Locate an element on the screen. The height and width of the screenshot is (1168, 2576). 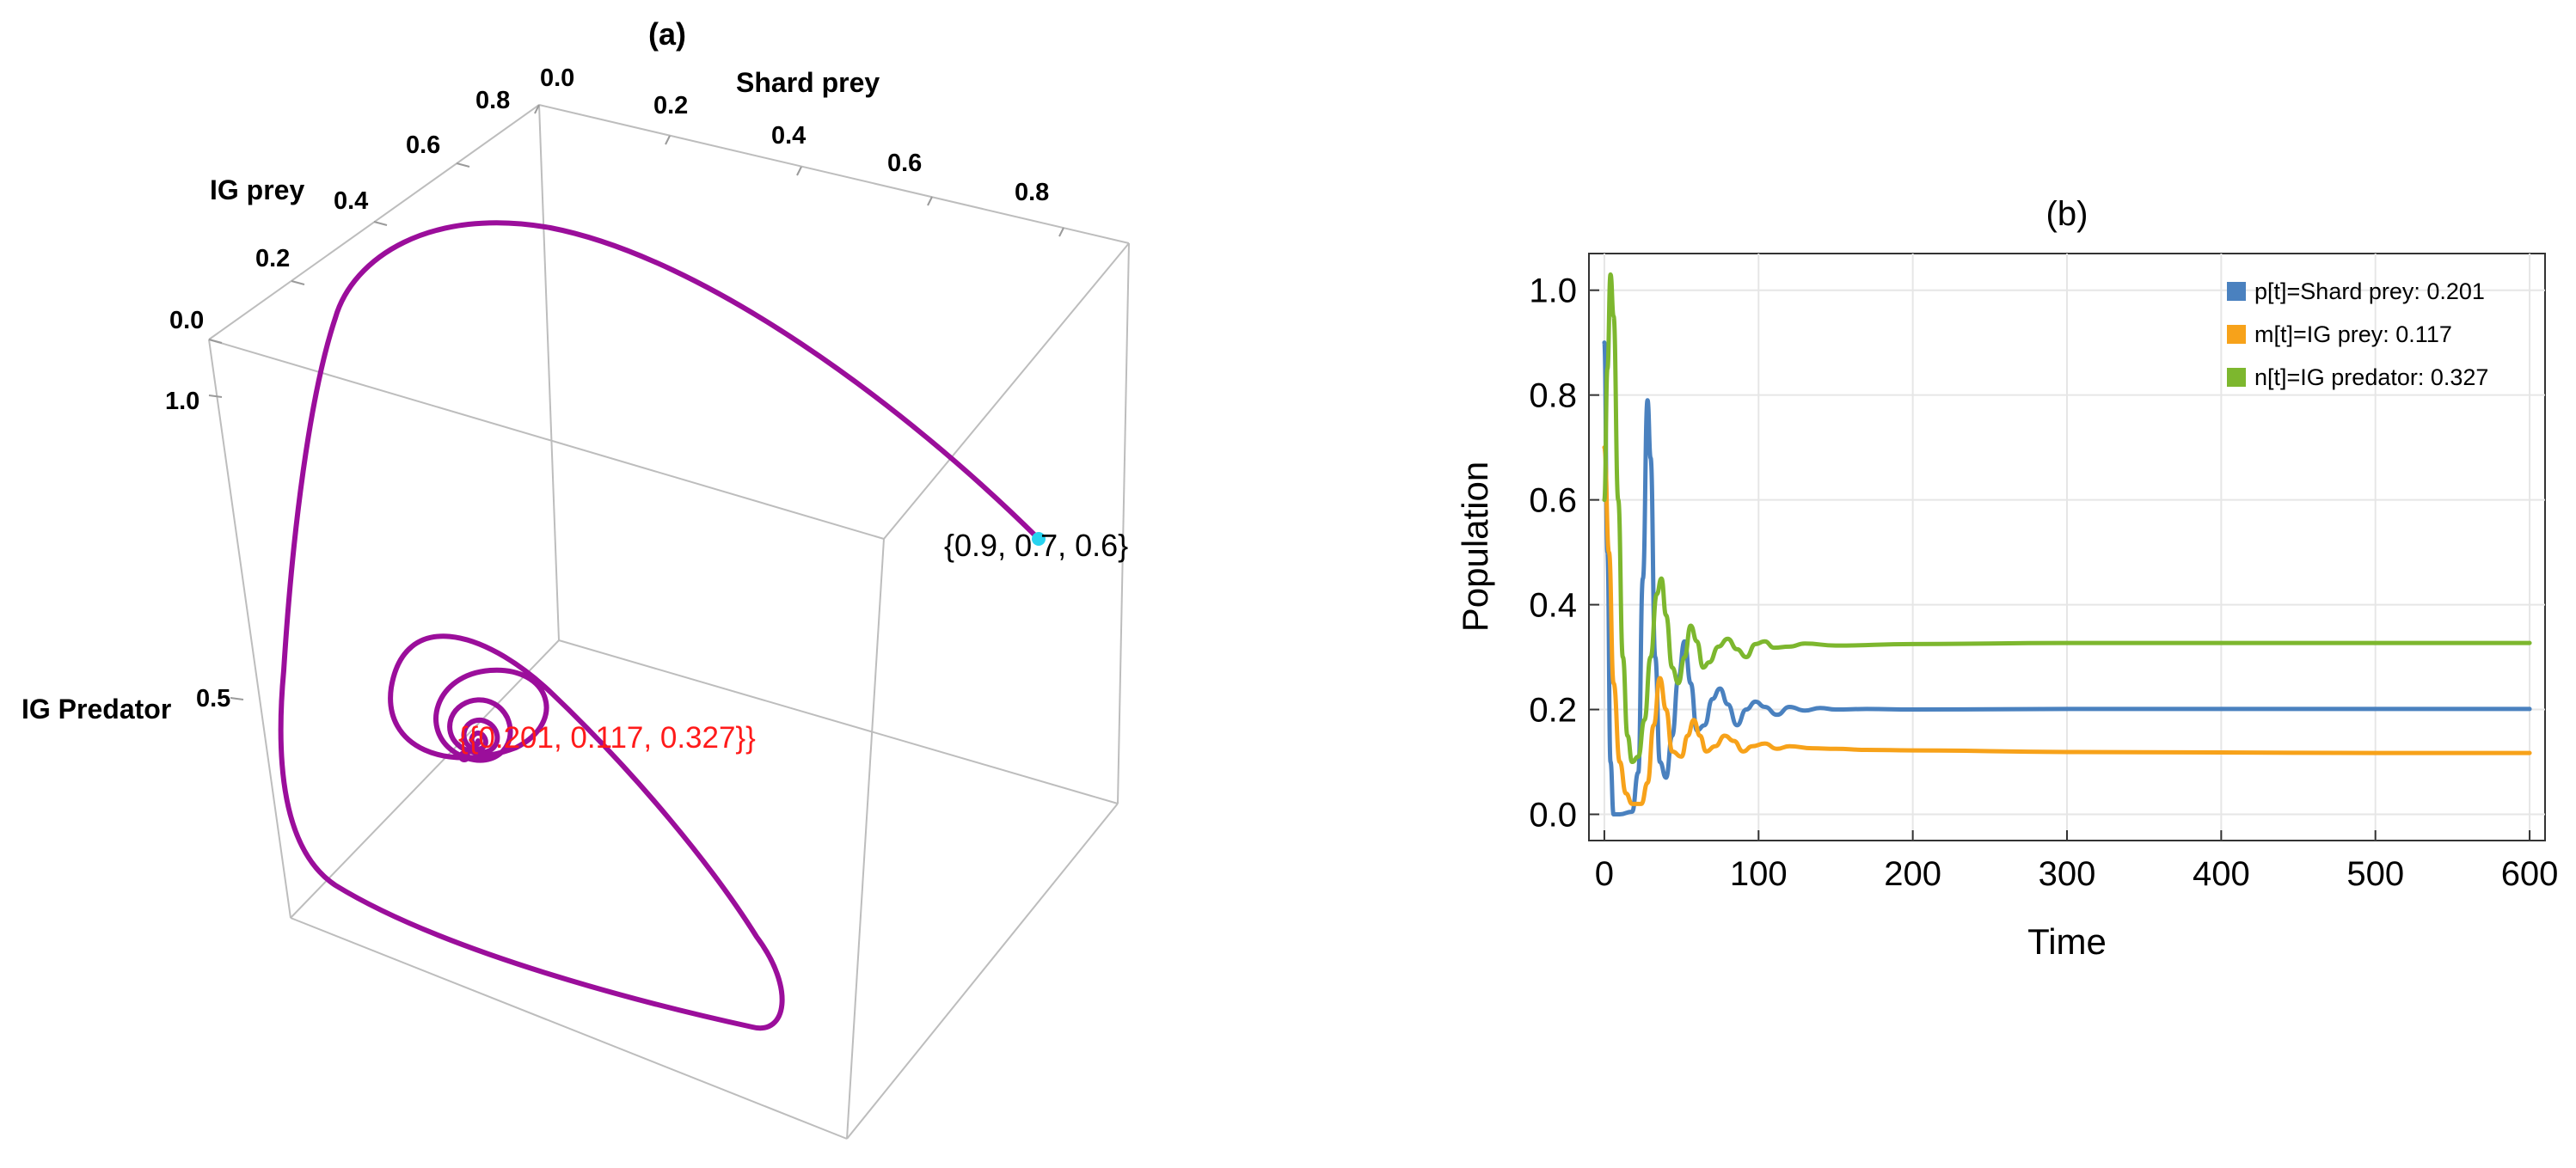
y-tick-label: 1.0 is located at coordinates (1553, 291).